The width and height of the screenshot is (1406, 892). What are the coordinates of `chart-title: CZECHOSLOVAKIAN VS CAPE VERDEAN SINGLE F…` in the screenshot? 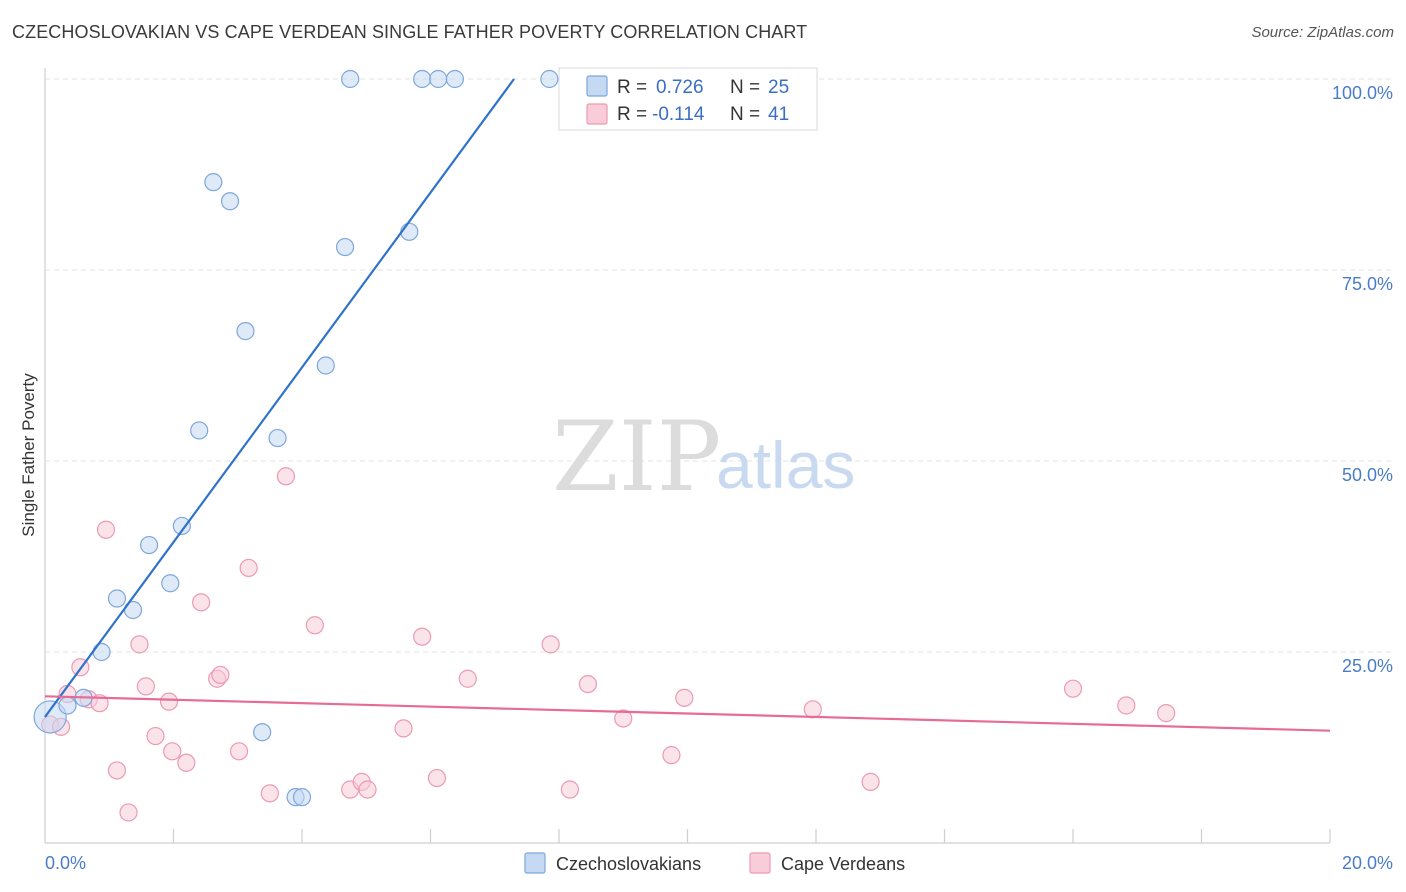 It's located at (410, 32).